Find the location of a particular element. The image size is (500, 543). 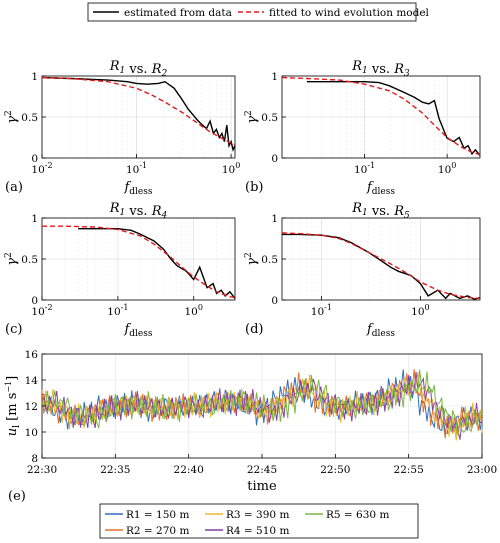

panel-label: (a) is located at coordinates (14, 187).